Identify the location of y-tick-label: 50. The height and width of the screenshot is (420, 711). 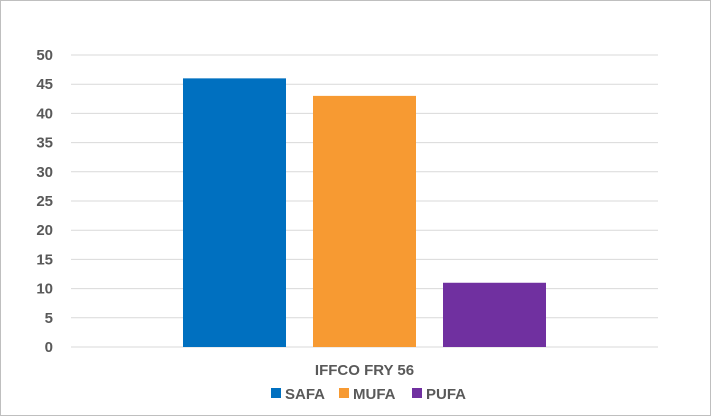
(44, 55).